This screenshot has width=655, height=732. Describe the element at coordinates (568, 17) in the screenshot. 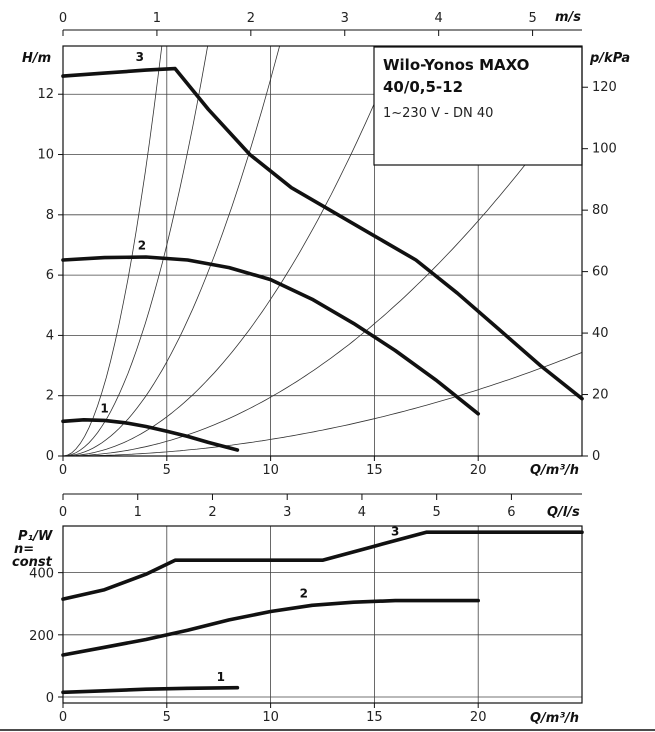

I see `top-xlabel-velocity: m/s` at that location.